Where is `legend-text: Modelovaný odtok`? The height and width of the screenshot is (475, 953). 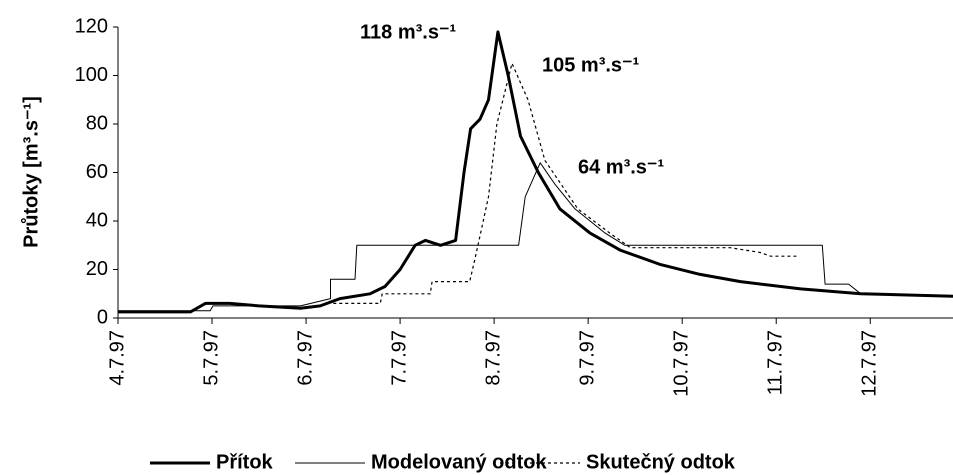
legend-text: Modelovaný odtok is located at coordinates (459, 462).